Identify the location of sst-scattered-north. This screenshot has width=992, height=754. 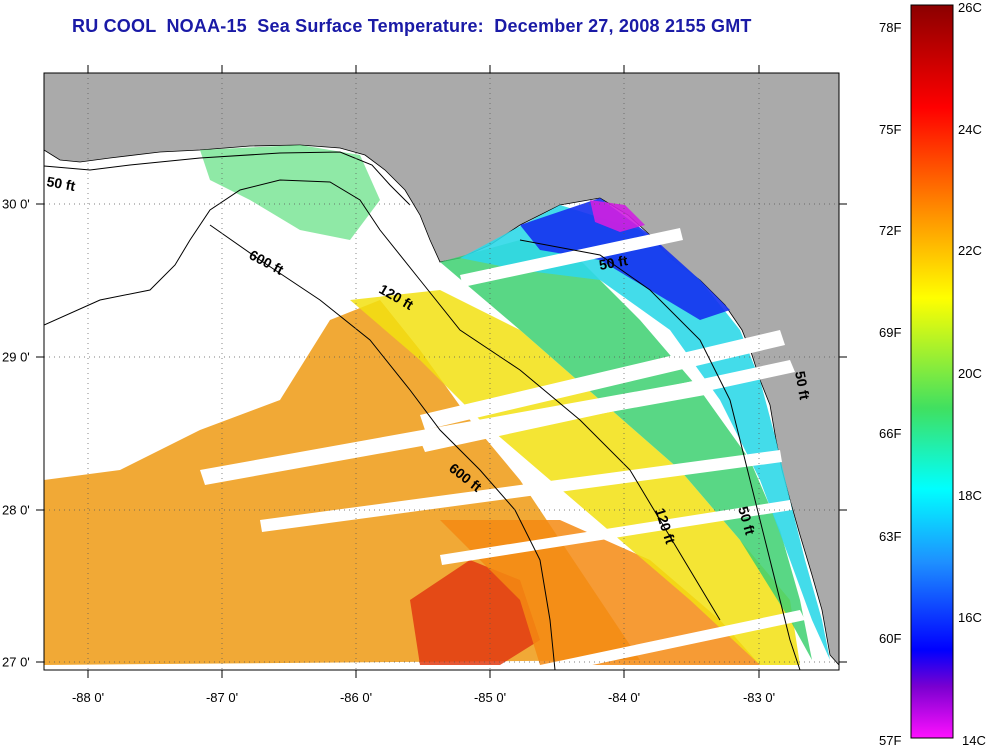
(290, 192).